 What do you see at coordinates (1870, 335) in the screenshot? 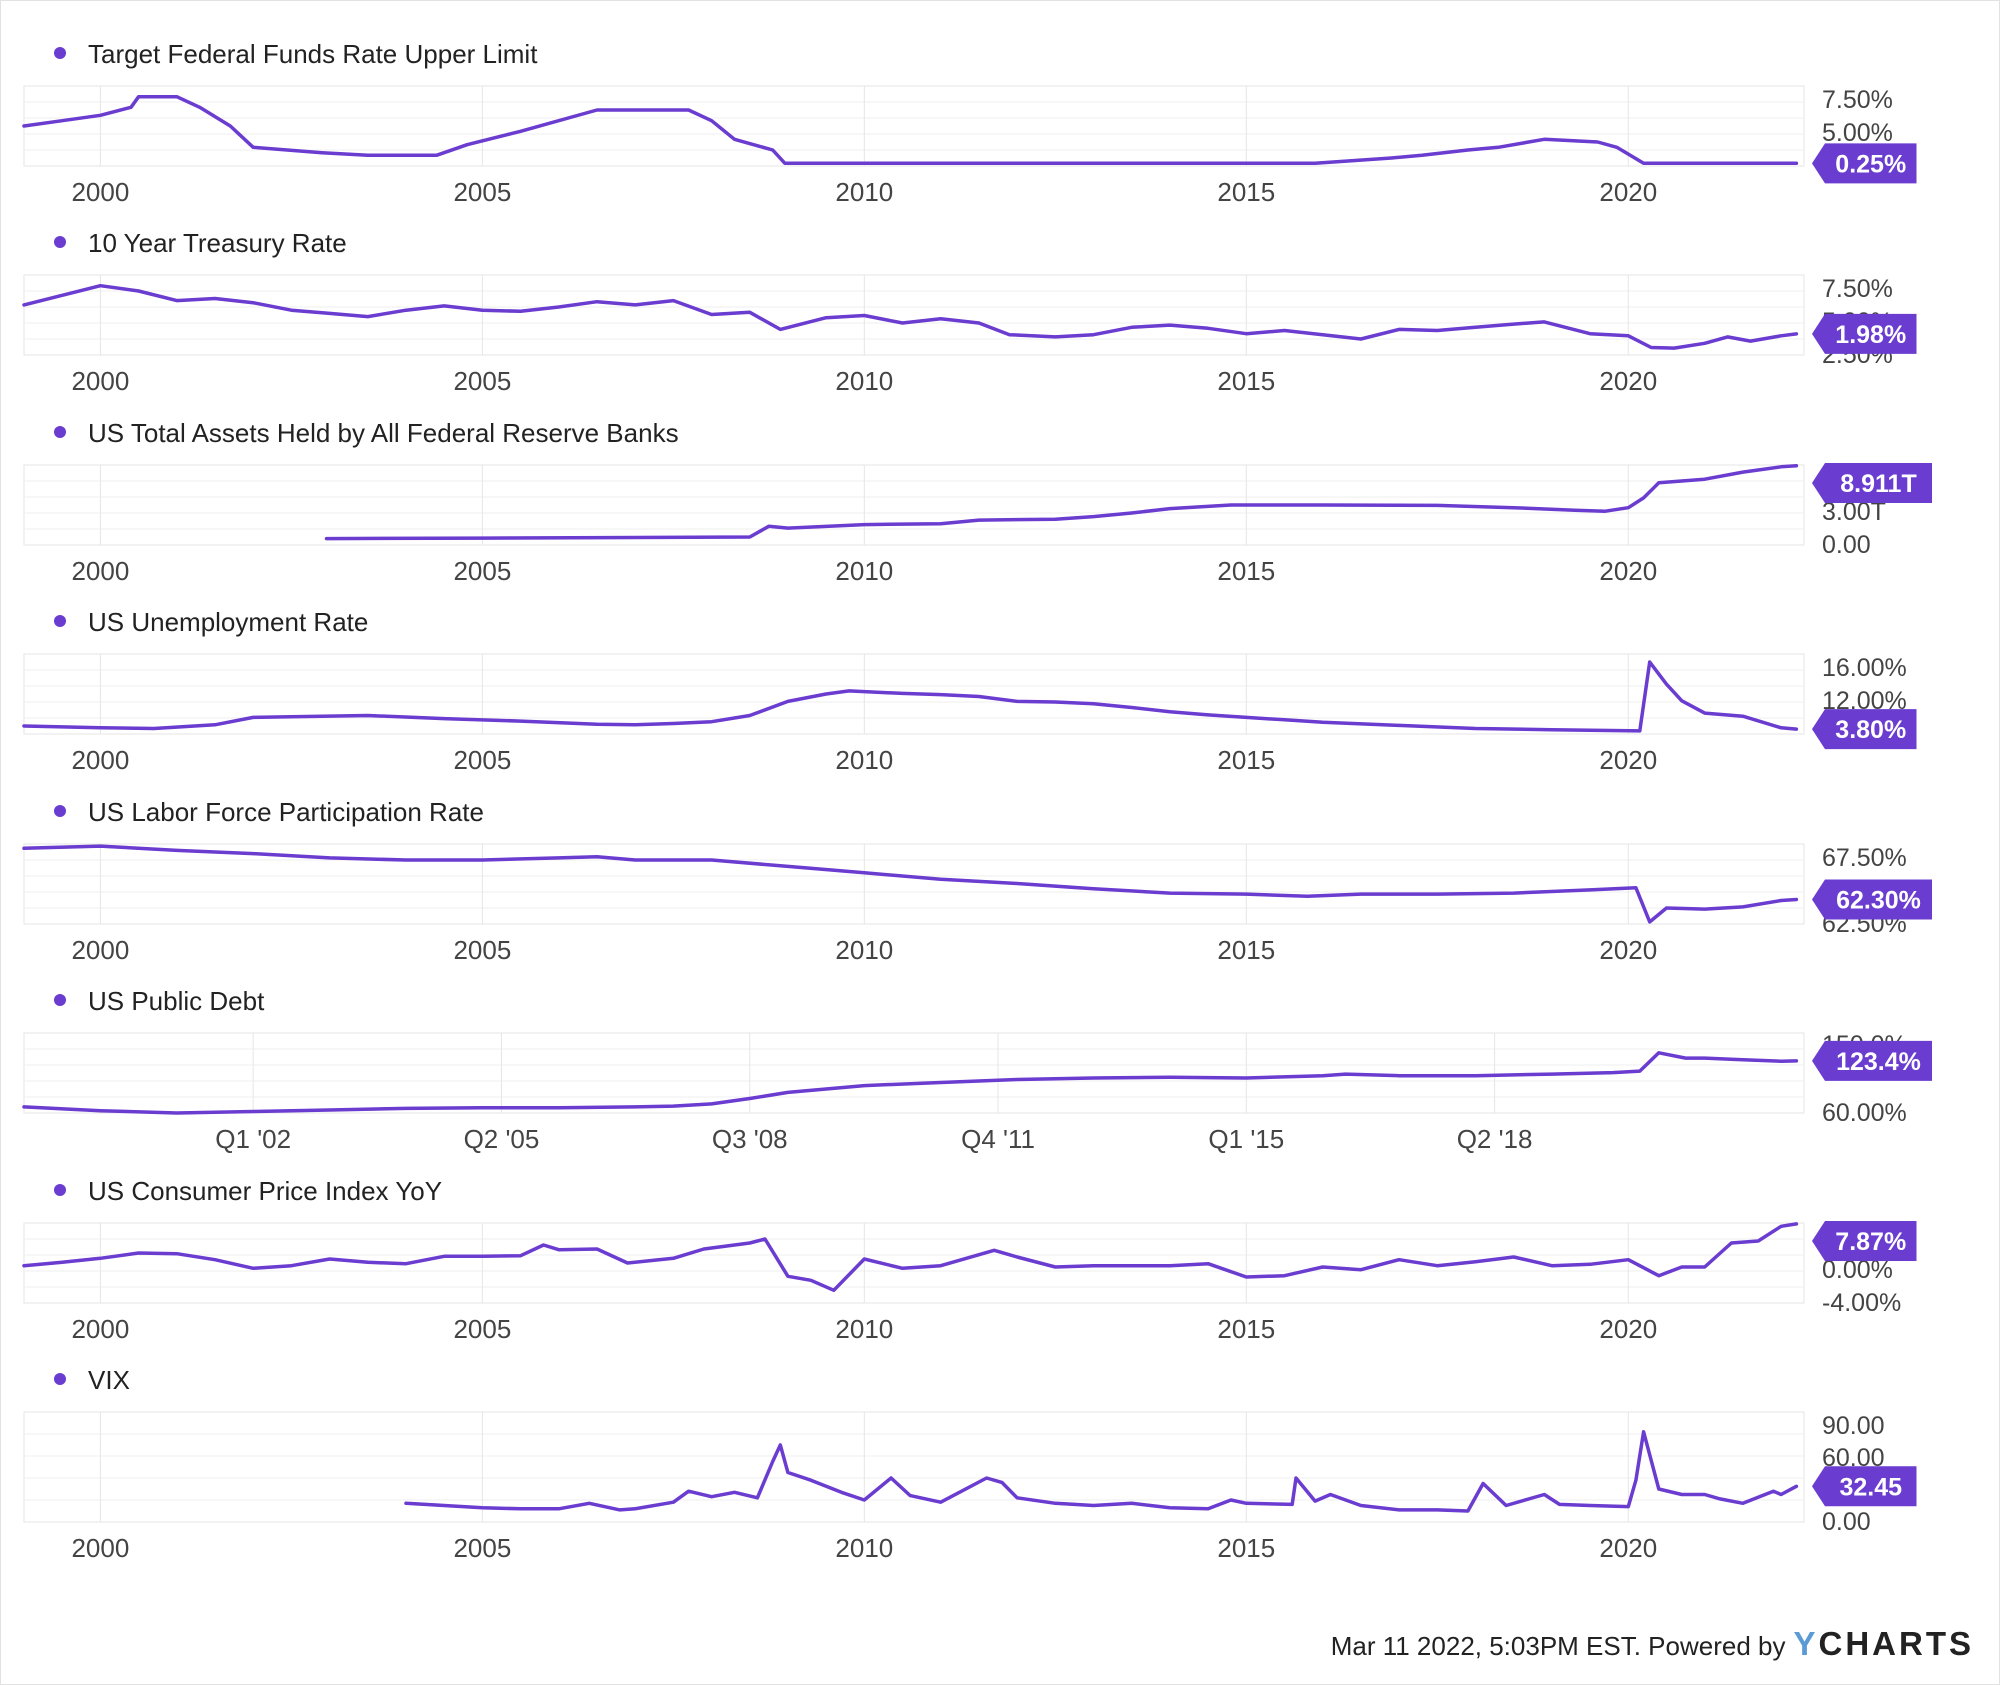
I see `value-tag-label: 1.98%` at bounding box center [1870, 335].